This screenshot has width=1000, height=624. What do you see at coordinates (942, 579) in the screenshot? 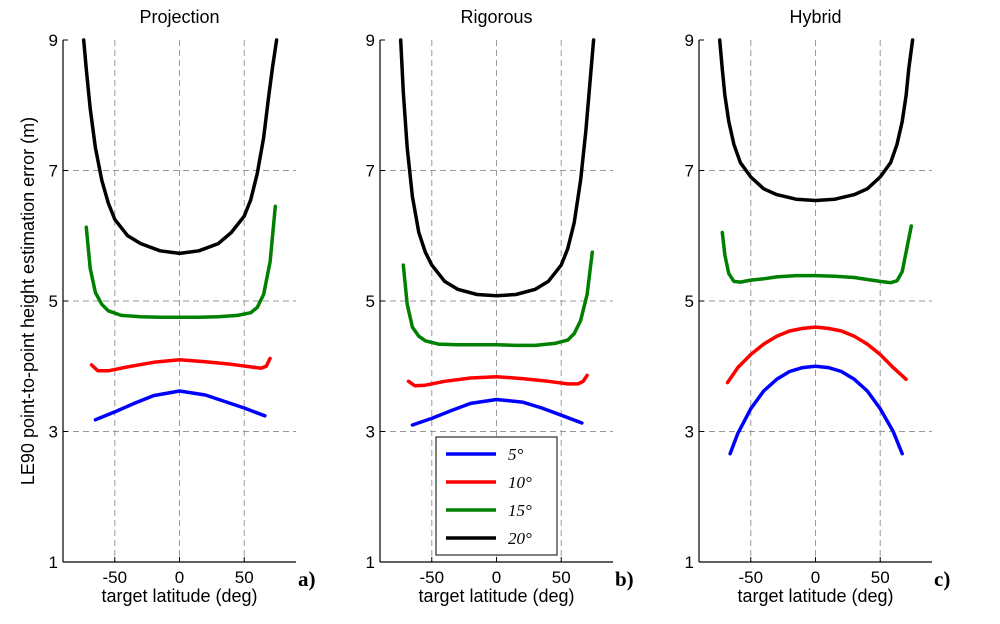
I see `panel-letter: c)` at bounding box center [942, 579].